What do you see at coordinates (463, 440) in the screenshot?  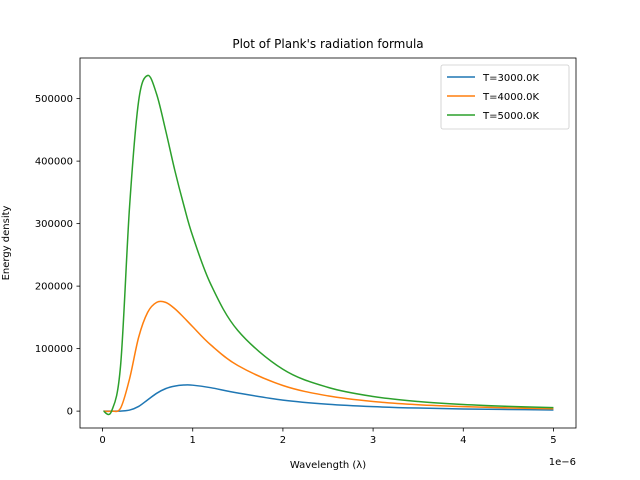 I see `x-tick-label: 4` at bounding box center [463, 440].